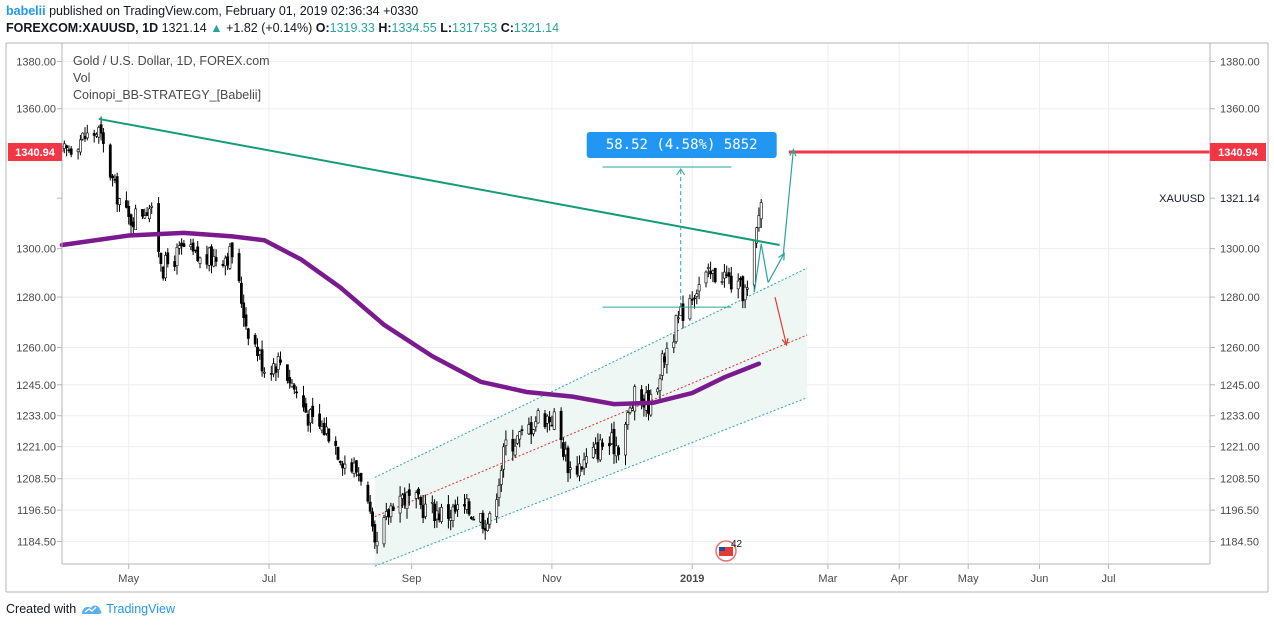 The image size is (1274, 628). I want to click on y-tick-label-left: 1196.50, so click(36, 511).